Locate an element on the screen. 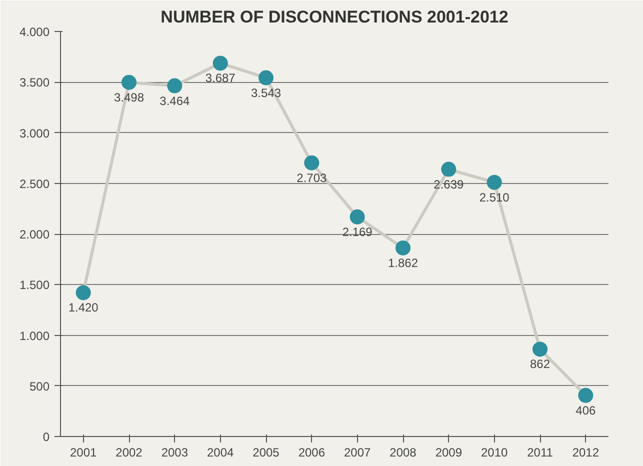 The height and width of the screenshot is (466, 643). y-tick-label: 3.500 is located at coordinates (34, 83).